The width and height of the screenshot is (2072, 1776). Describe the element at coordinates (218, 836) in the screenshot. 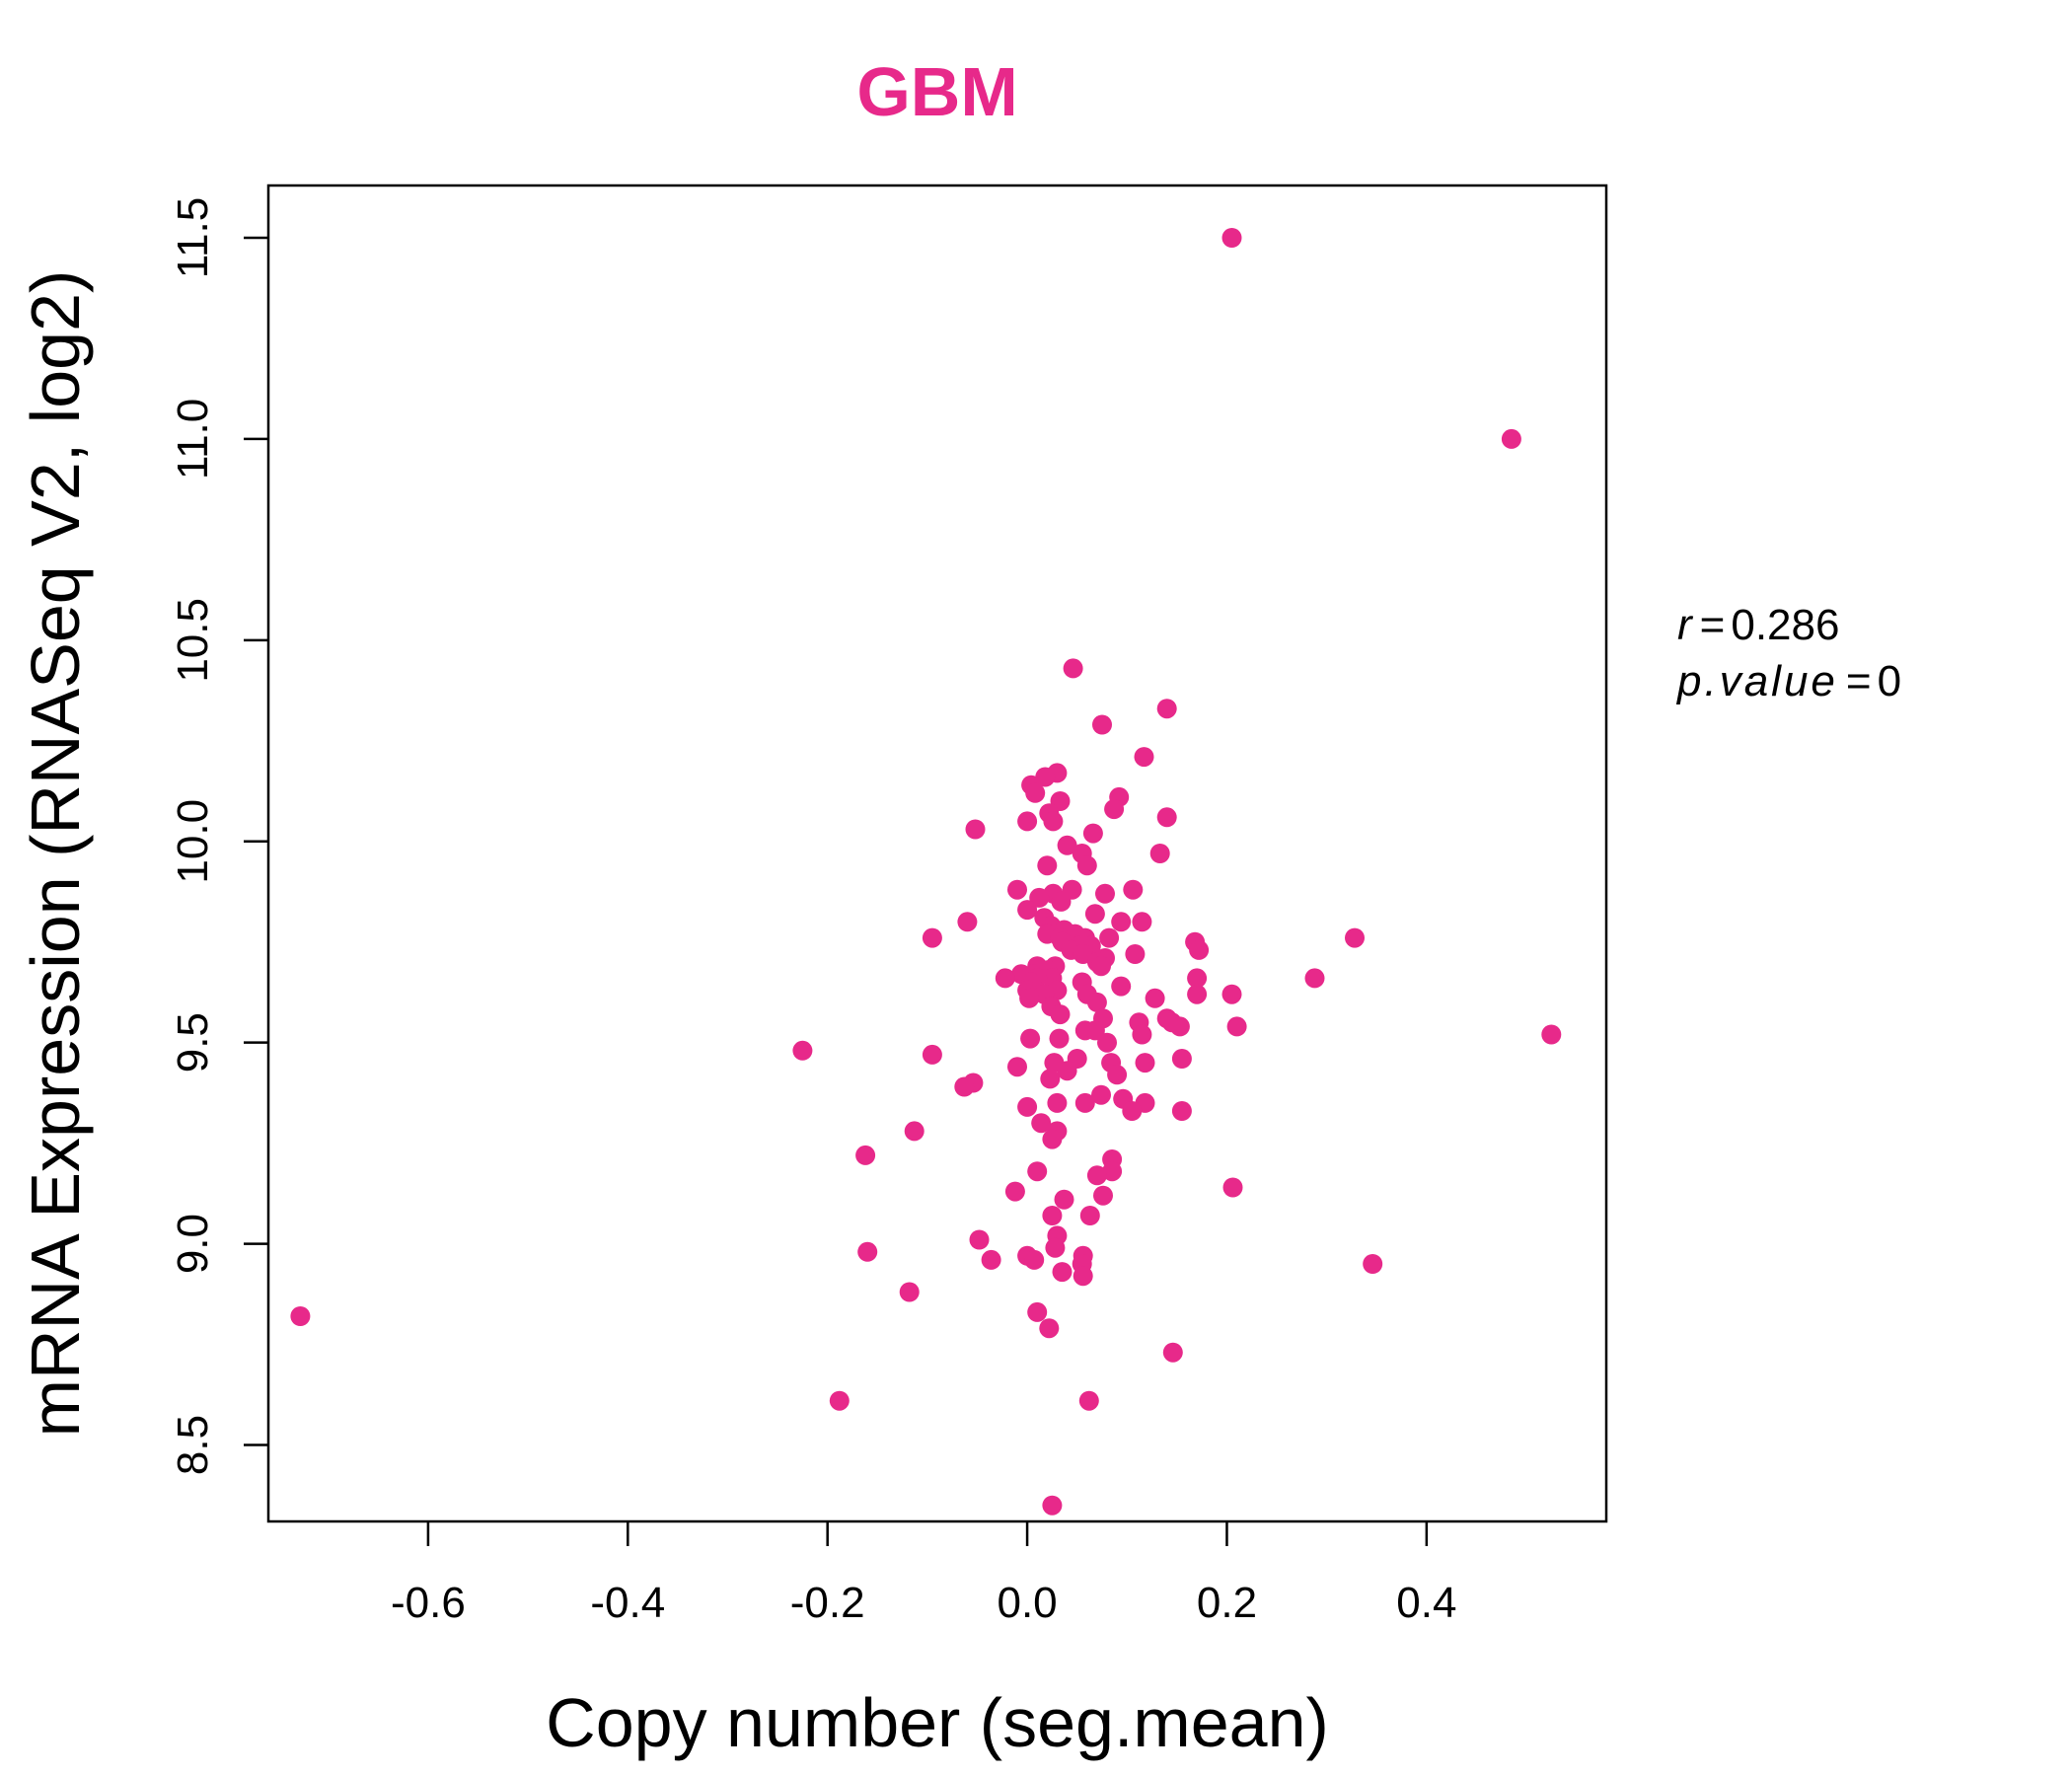

I see `y-axis: 8.5 9.0 9.5 10.0 10.5 11.0 11.5` at that location.